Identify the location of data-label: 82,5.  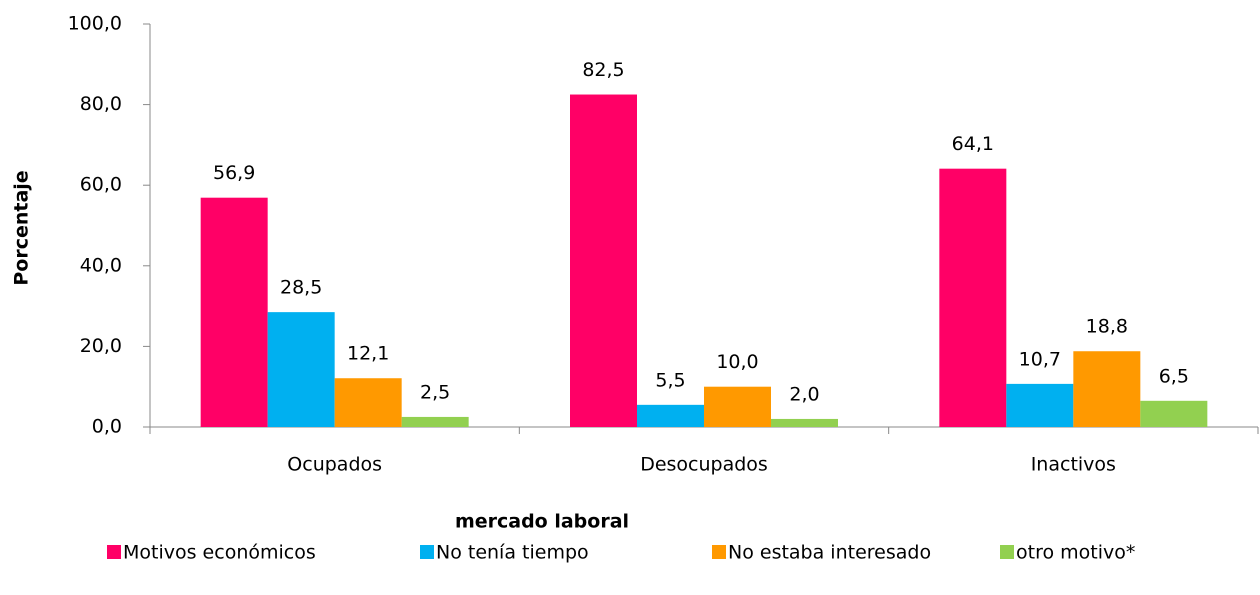
(603, 70).